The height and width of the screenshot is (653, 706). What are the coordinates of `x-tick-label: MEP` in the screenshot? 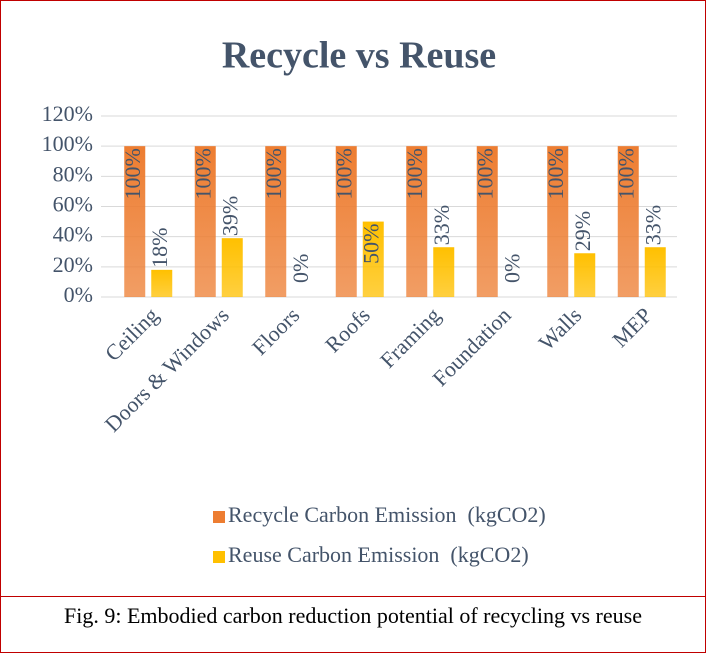 It's located at (632, 327).